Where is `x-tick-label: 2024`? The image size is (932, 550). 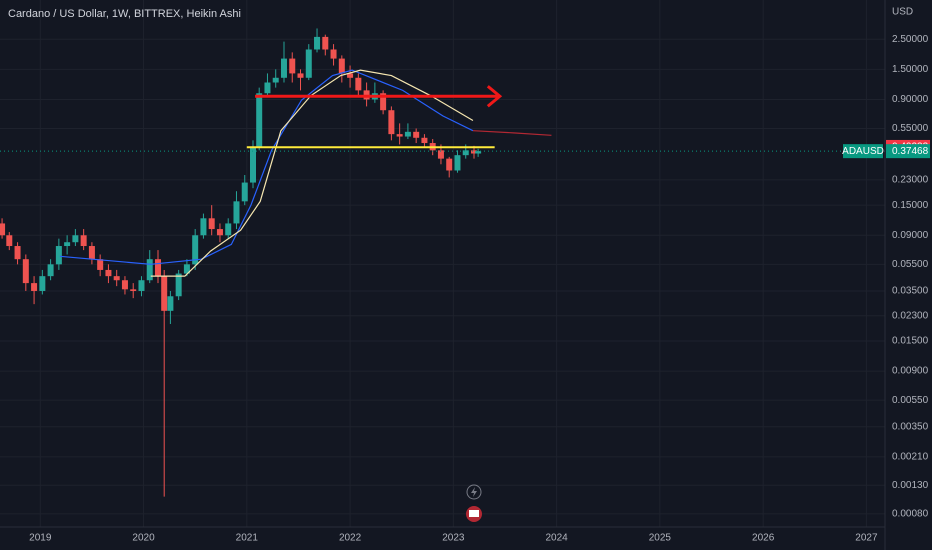
x-tick-label: 2024 is located at coordinates (556, 538).